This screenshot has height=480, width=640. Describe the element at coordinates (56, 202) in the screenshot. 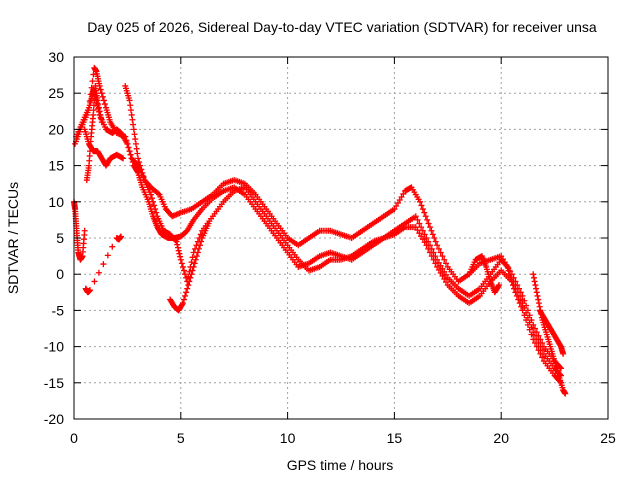

I see `y-tick-label: 10` at that location.